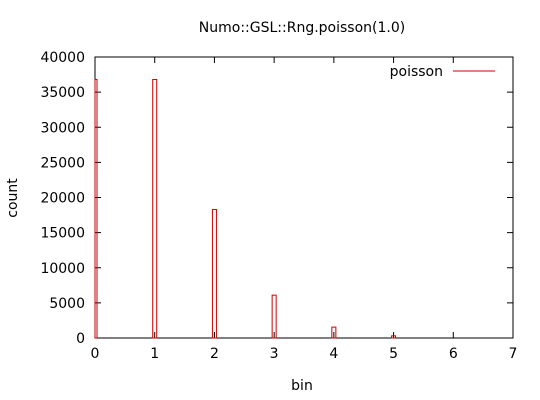 The height and width of the screenshot is (400, 540). What do you see at coordinates (13, 198) in the screenshot?
I see `y-axis-label: count` at bounding box center [13, 198].